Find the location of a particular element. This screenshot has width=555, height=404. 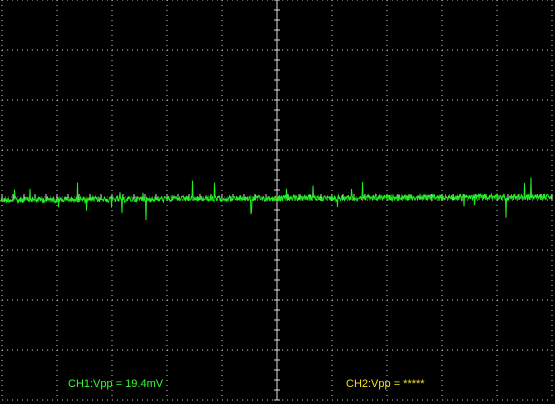

ch2-readout: CH2:Vpp = ***** is located at coordinates (385, 384).